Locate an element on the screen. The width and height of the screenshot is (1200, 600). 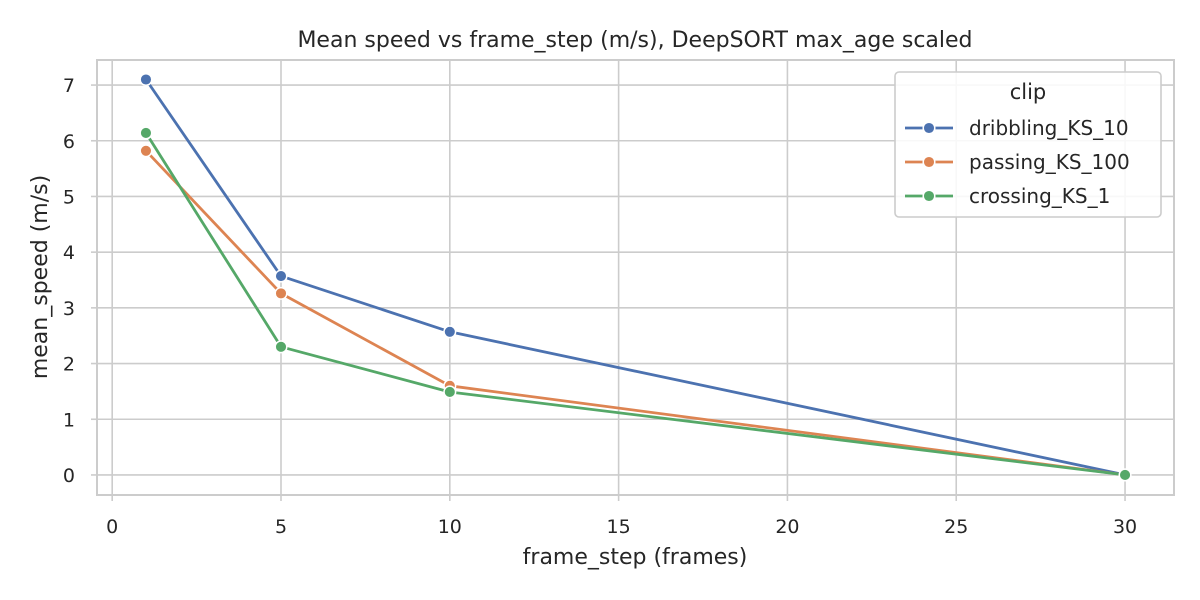
x-tick-label: 0 is located at coordinates (112, 527).